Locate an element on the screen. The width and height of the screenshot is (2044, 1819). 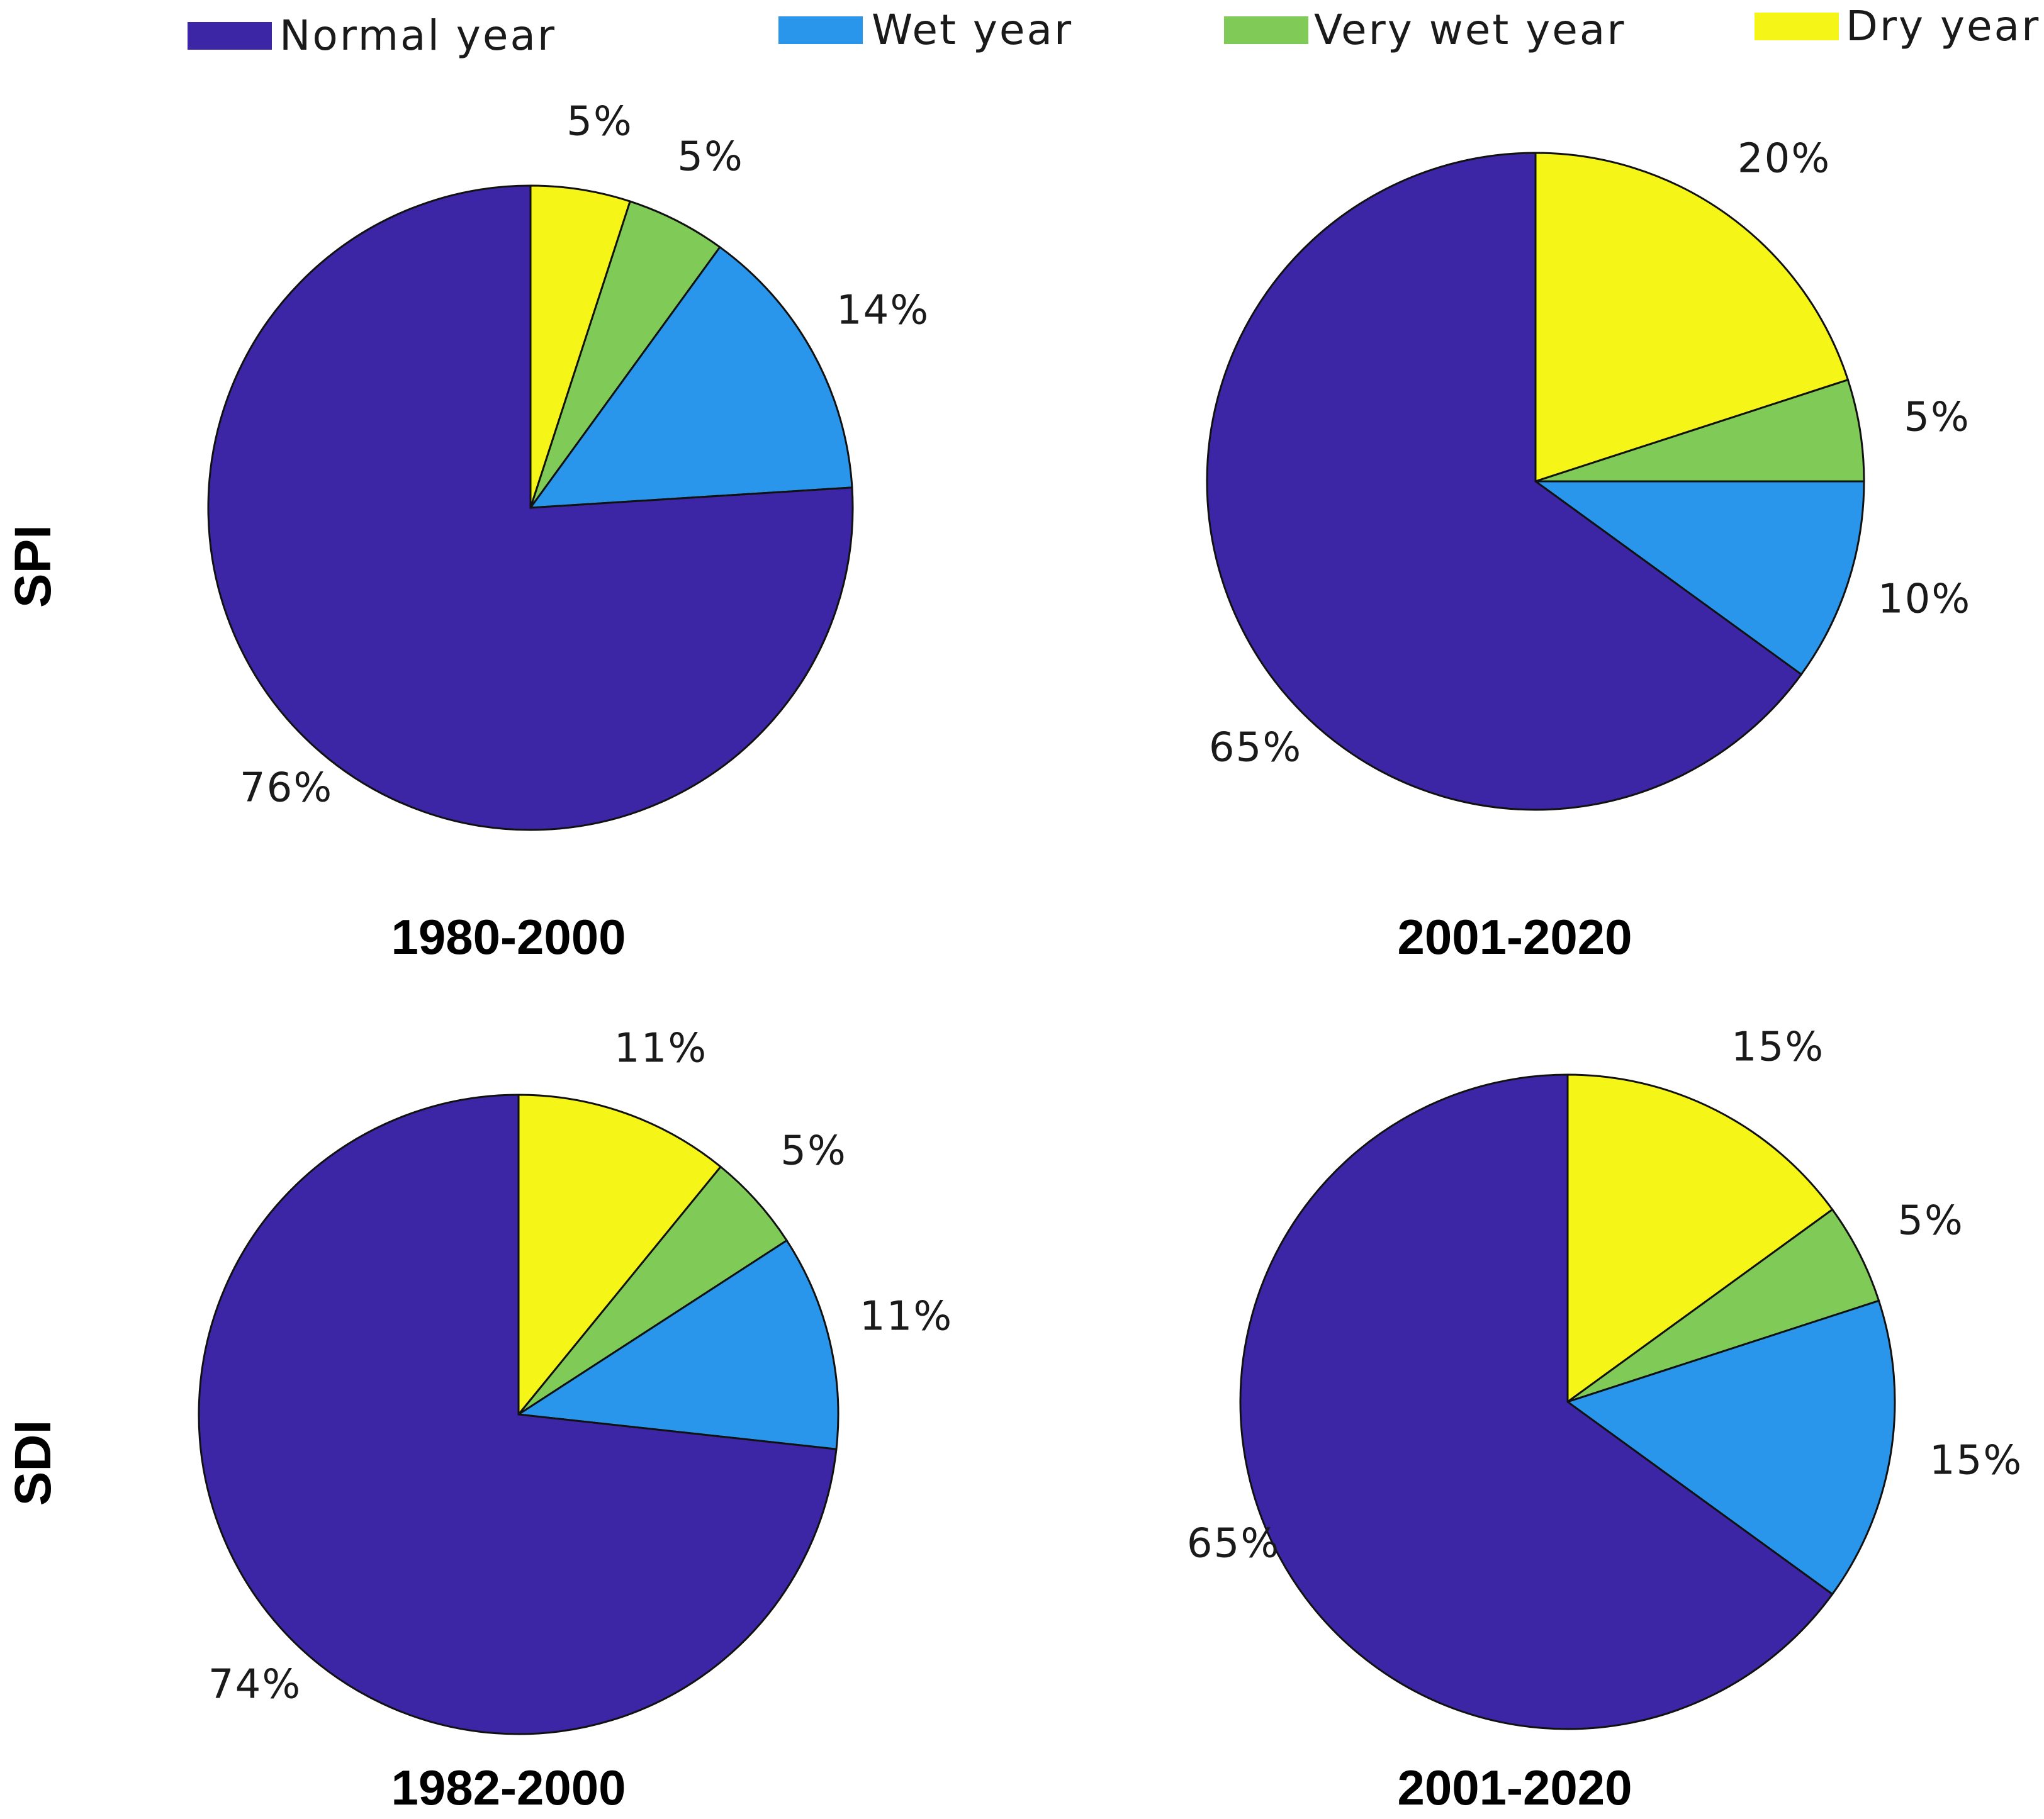
legend-label-dry-year: Dry year is located at coordinates (1943, 26).